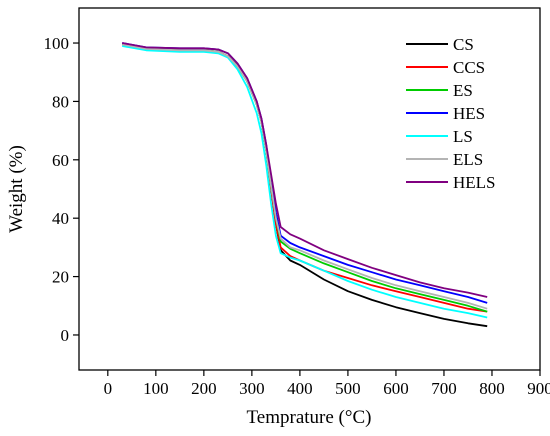 The image size is (550, 436). I want to click on x-tick-label: 900, so click(538, 388).